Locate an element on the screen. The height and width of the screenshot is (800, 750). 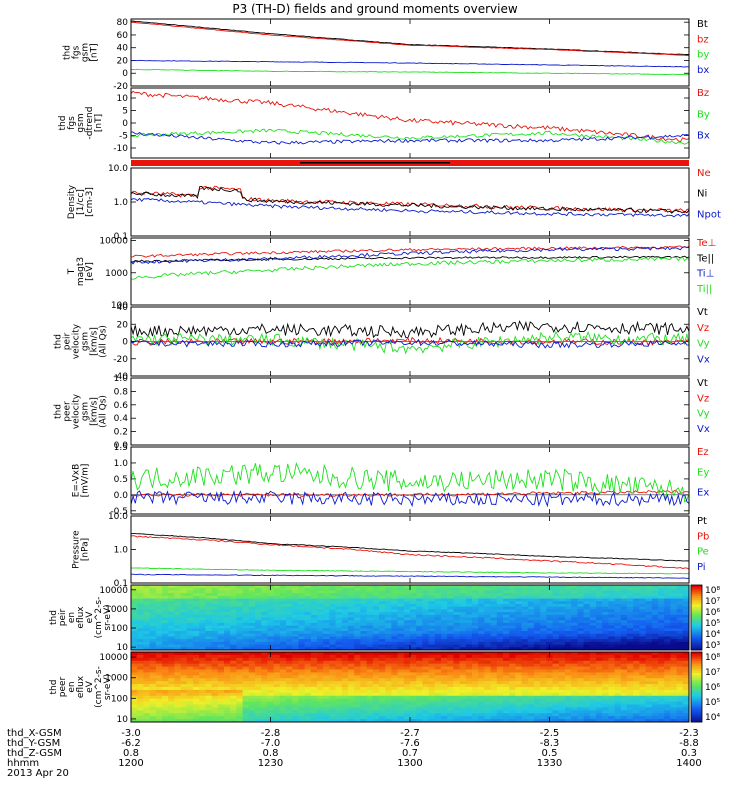
orbit-value: 0.7 is located at coordinates (410, 753).